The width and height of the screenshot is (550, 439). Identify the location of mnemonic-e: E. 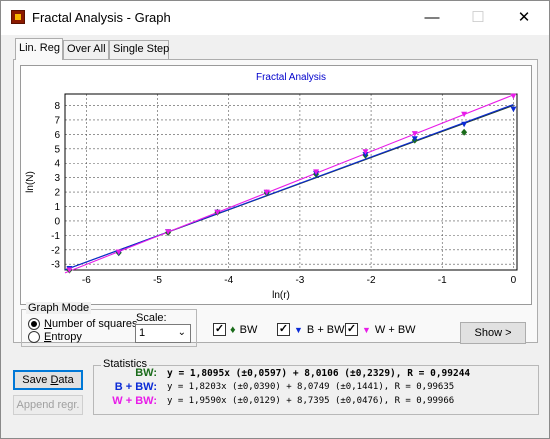
(48, 337).